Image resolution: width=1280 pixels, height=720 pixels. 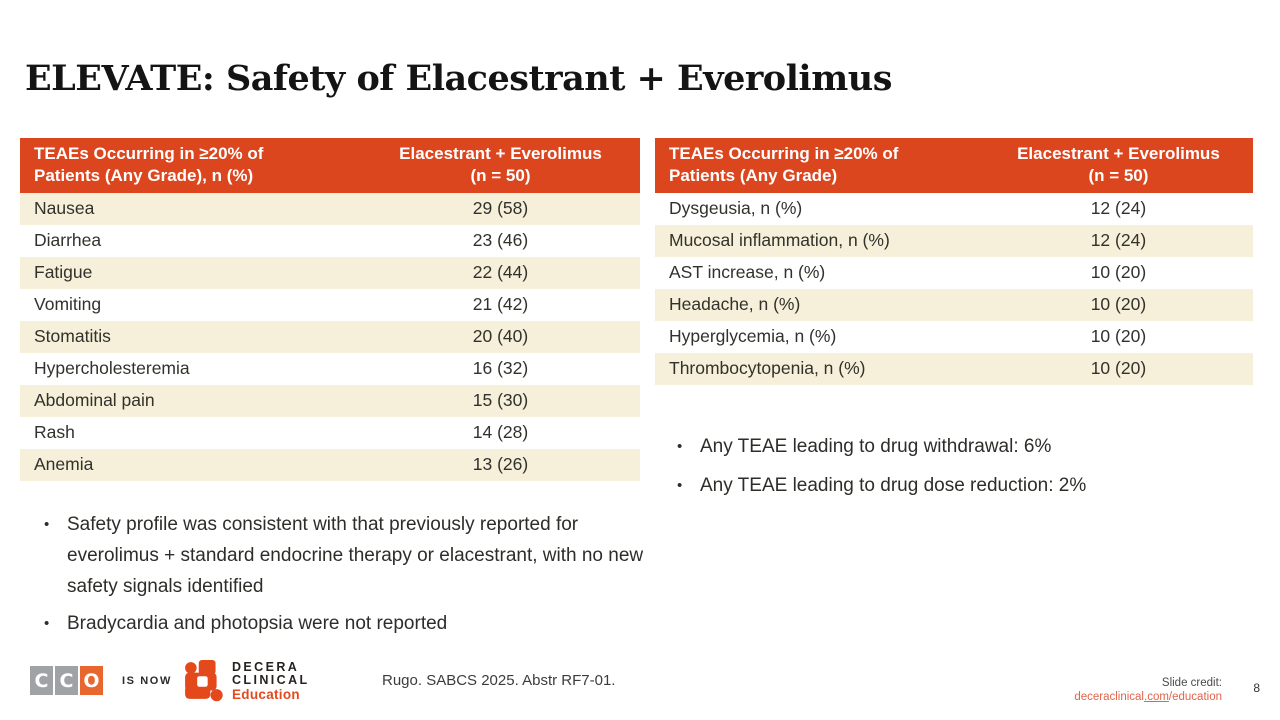 What do you see at coordinates (1148, 697) in the screenshot?
I see `slide-credit-link: deceraclinical.com/education` at bounding box center [1148, 697].